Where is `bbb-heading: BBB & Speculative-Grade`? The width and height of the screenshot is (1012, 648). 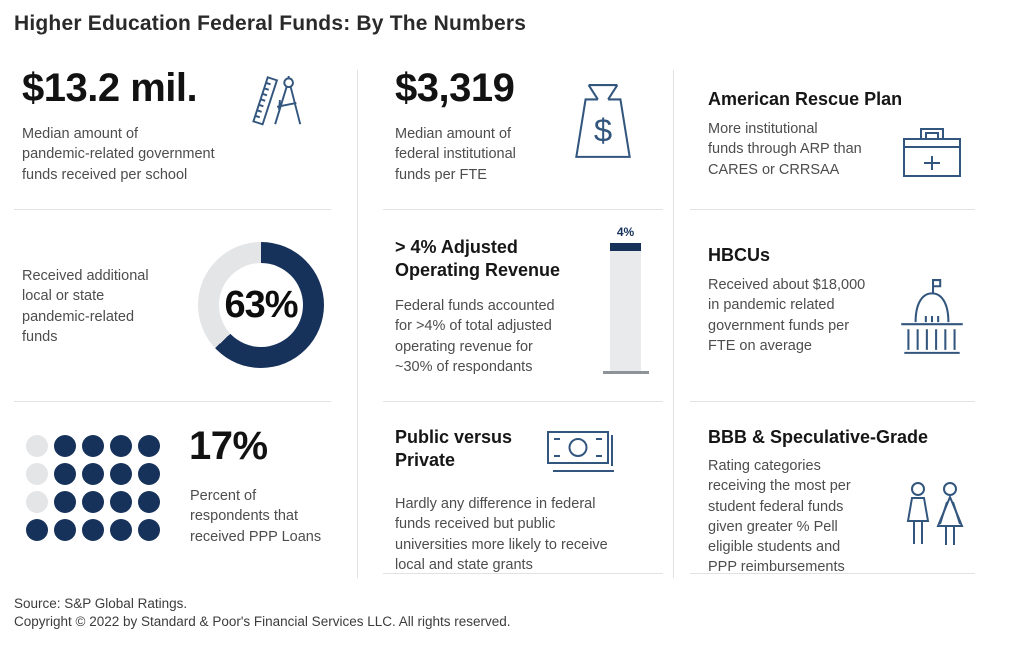 bbb-heading: BBB & Speculative-Grade is located at coordinates (818, 437).